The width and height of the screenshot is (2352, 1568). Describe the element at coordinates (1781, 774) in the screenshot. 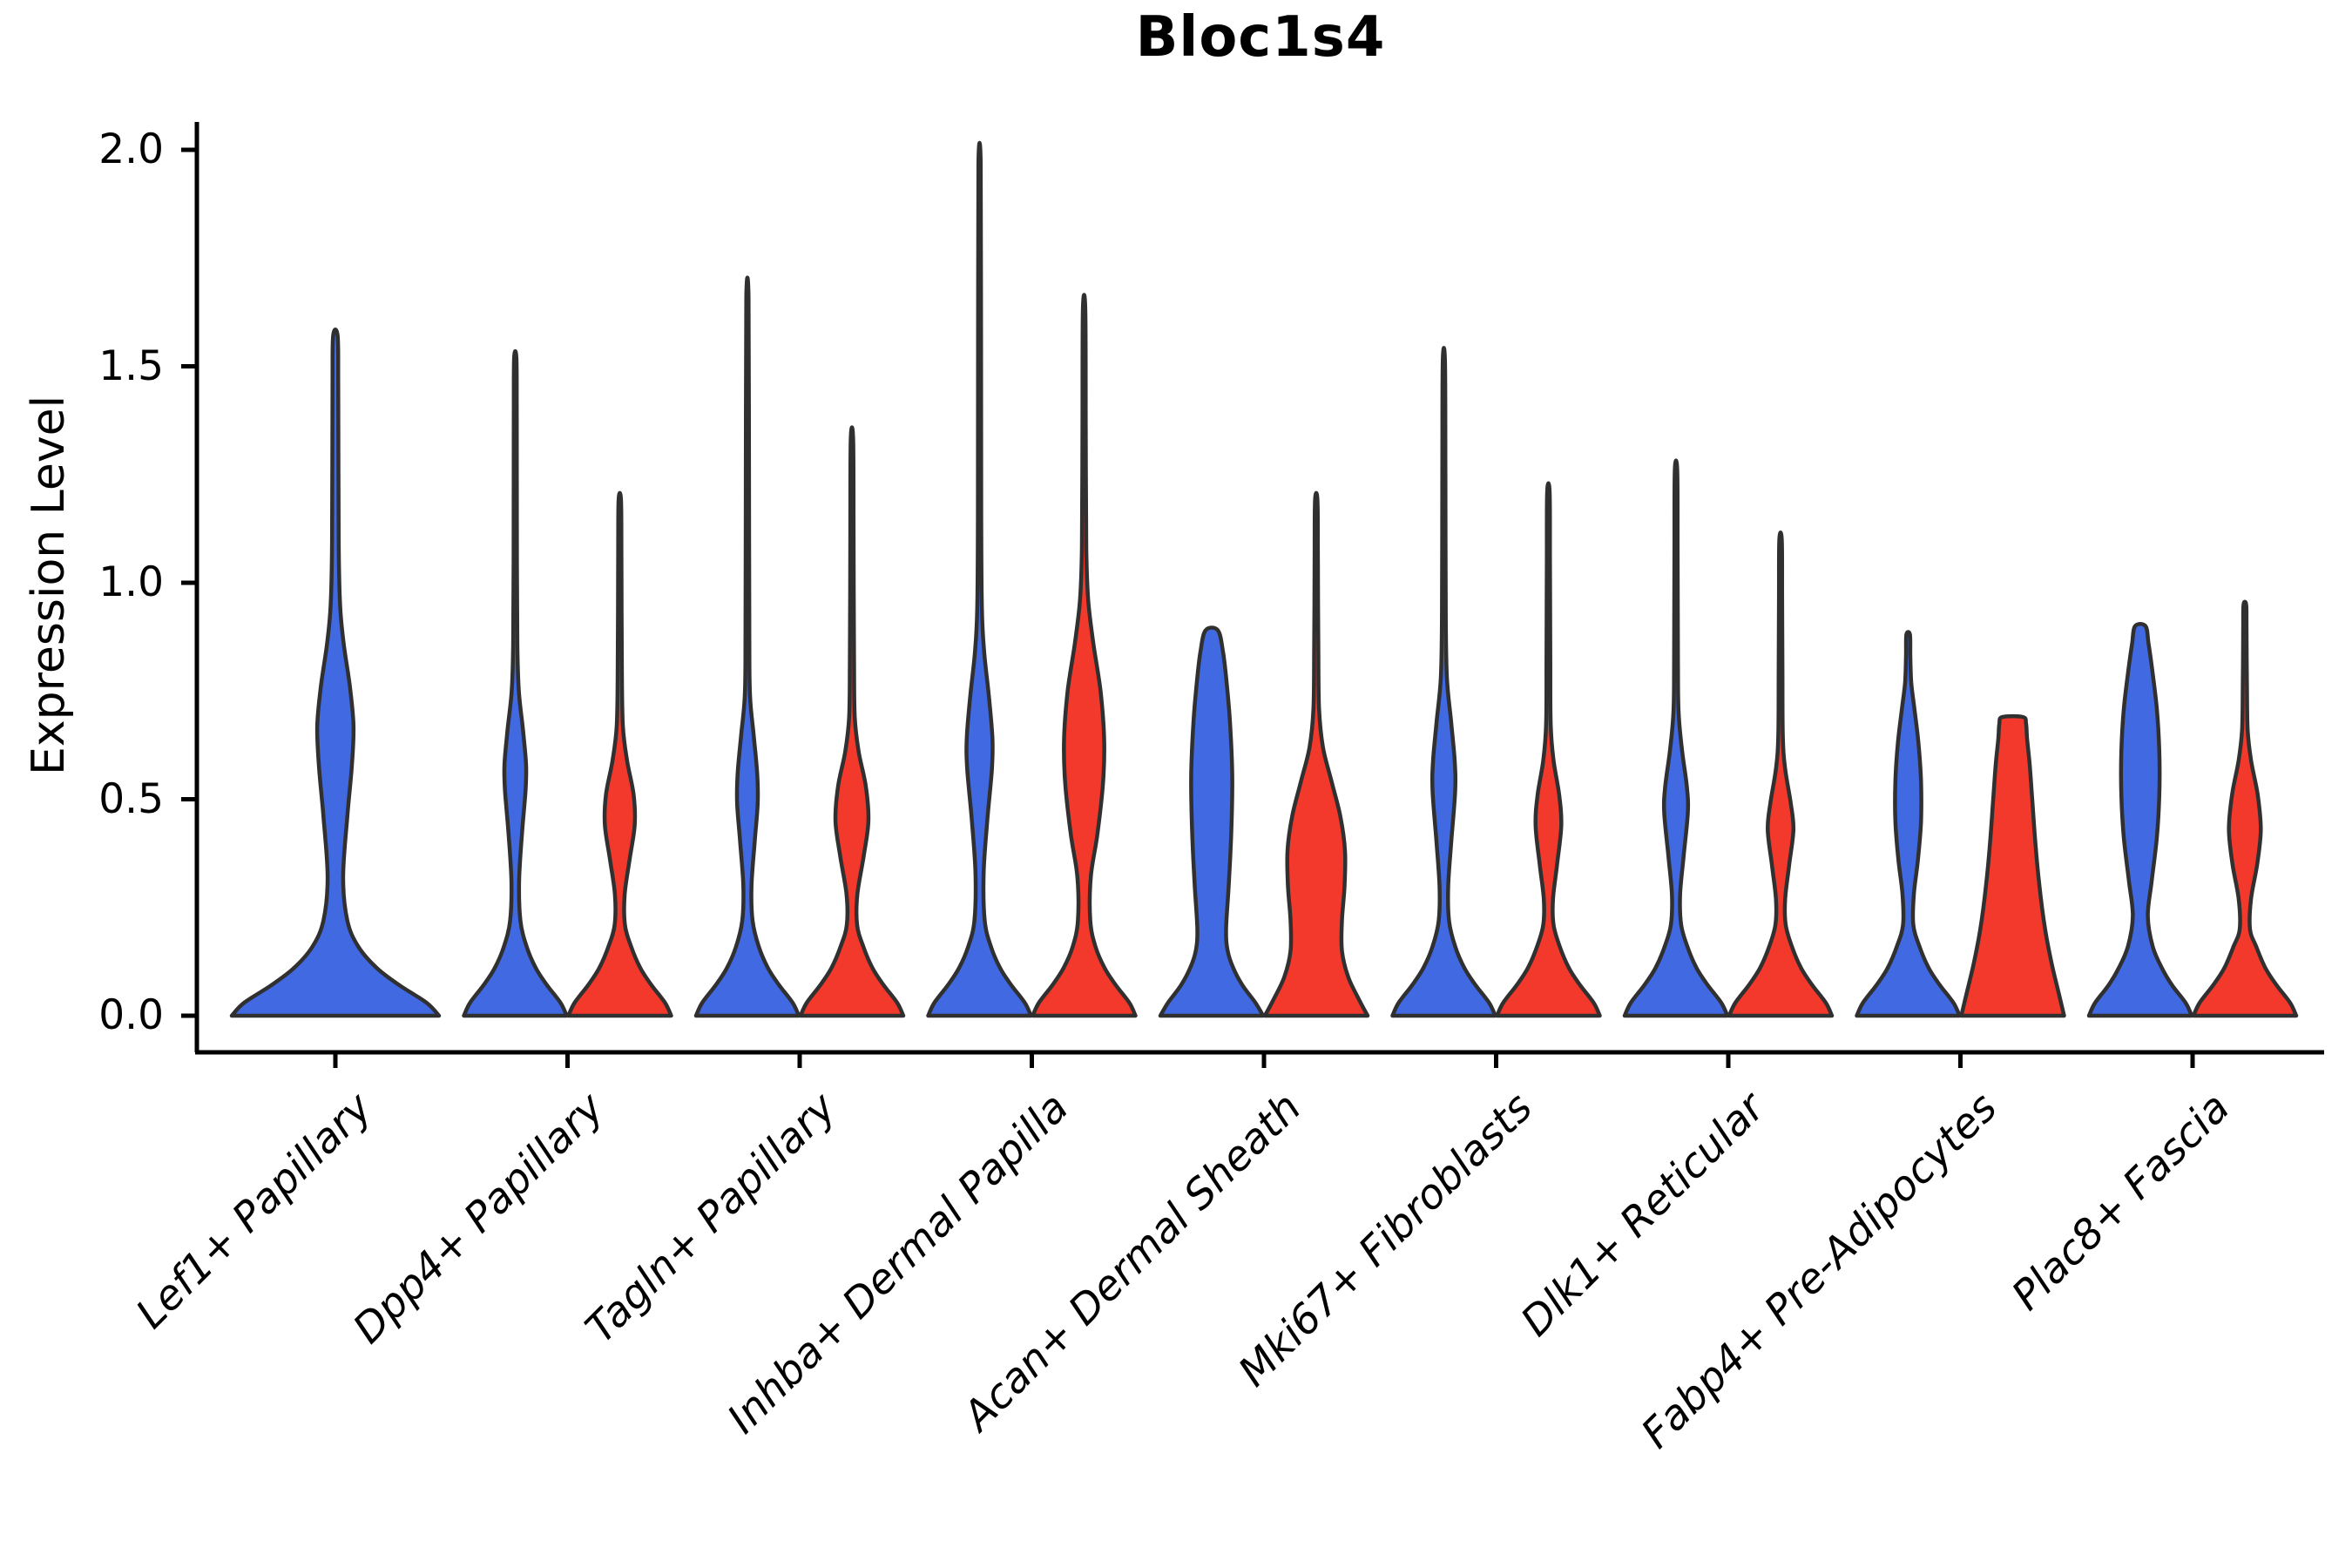

I see `violin-dlk1-reticular-red` at that location.